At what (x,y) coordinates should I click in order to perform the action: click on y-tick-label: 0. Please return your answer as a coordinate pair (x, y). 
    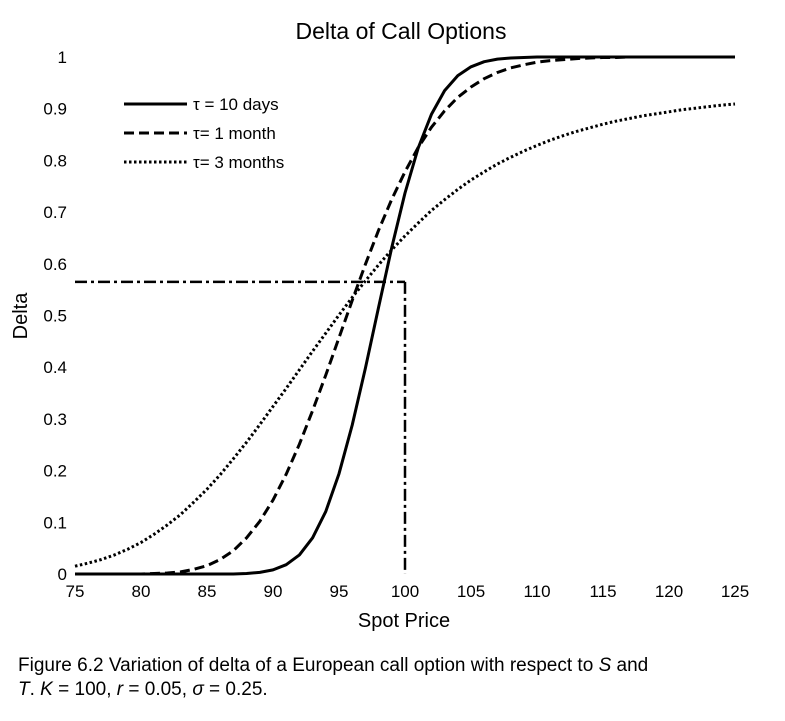
    Looking at the image, I should click on (62, 574).